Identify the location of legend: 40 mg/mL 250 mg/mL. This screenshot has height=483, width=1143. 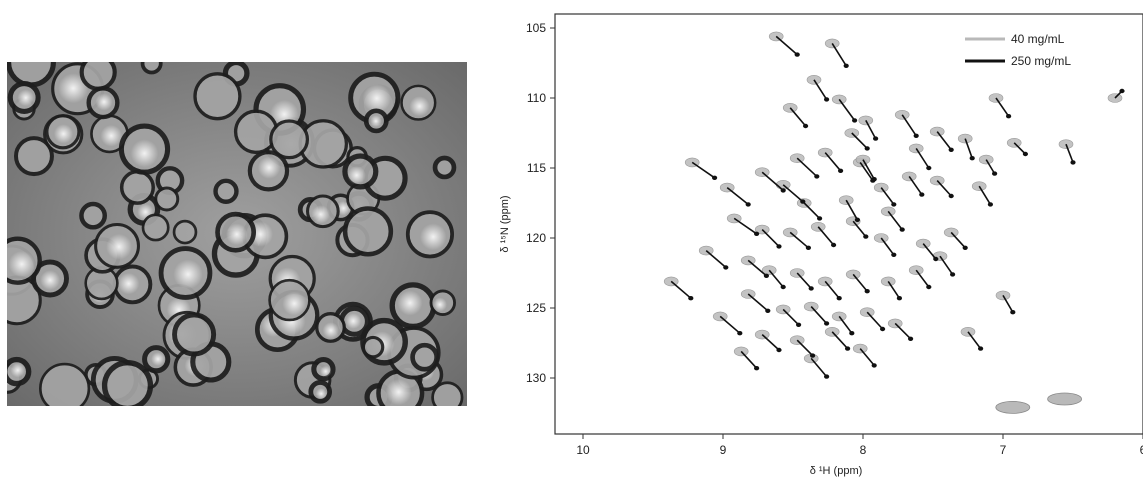
(1018, 50).